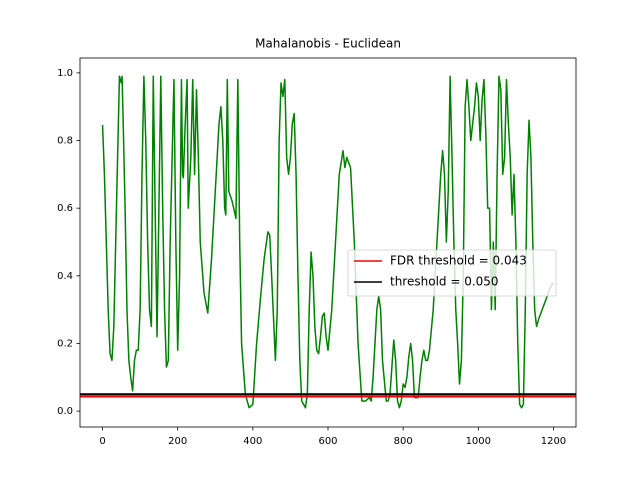  I want to click on x-tick-label: 400, so click(252, 441).